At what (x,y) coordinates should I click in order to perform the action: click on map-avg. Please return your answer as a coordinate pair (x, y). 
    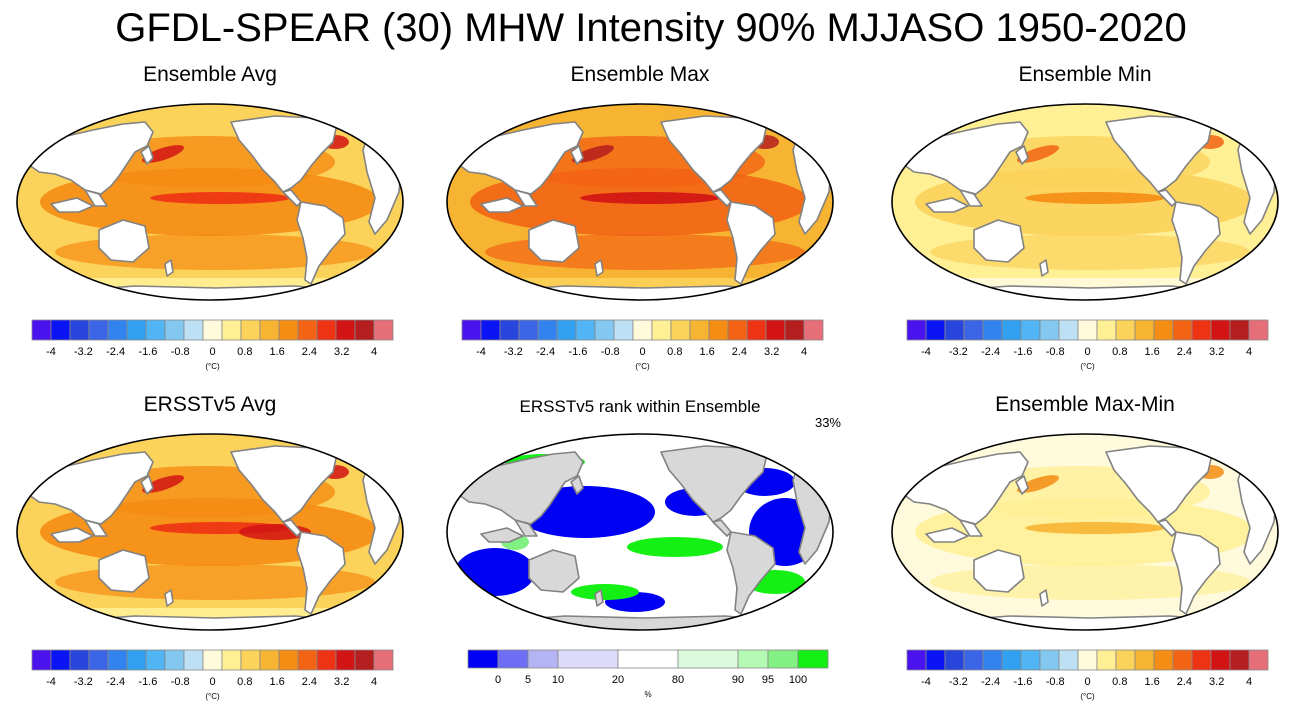
    Looking at the image, I should click on (210, 202).